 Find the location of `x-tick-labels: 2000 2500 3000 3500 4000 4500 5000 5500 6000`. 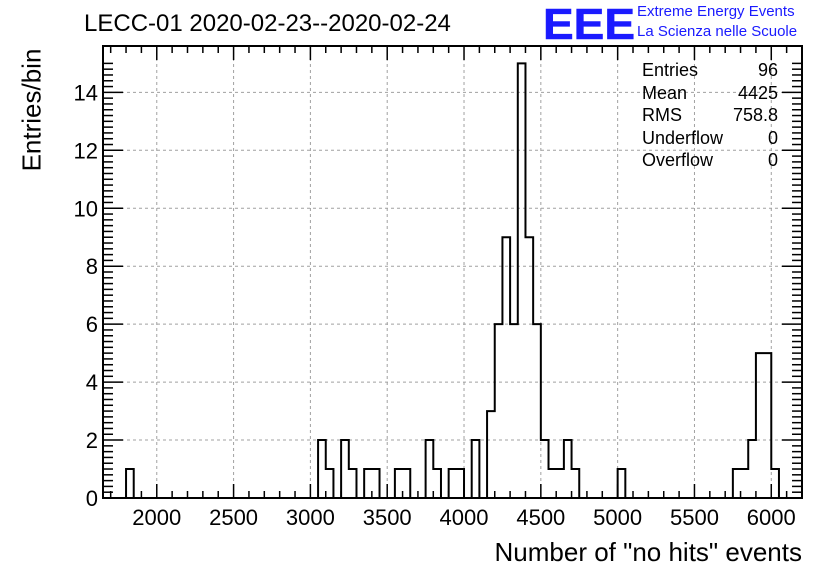

x-tick-labels: 2000 2500 3000 3500 4000 4500 5000 5500 6000 is located at coordinates (463, 517).